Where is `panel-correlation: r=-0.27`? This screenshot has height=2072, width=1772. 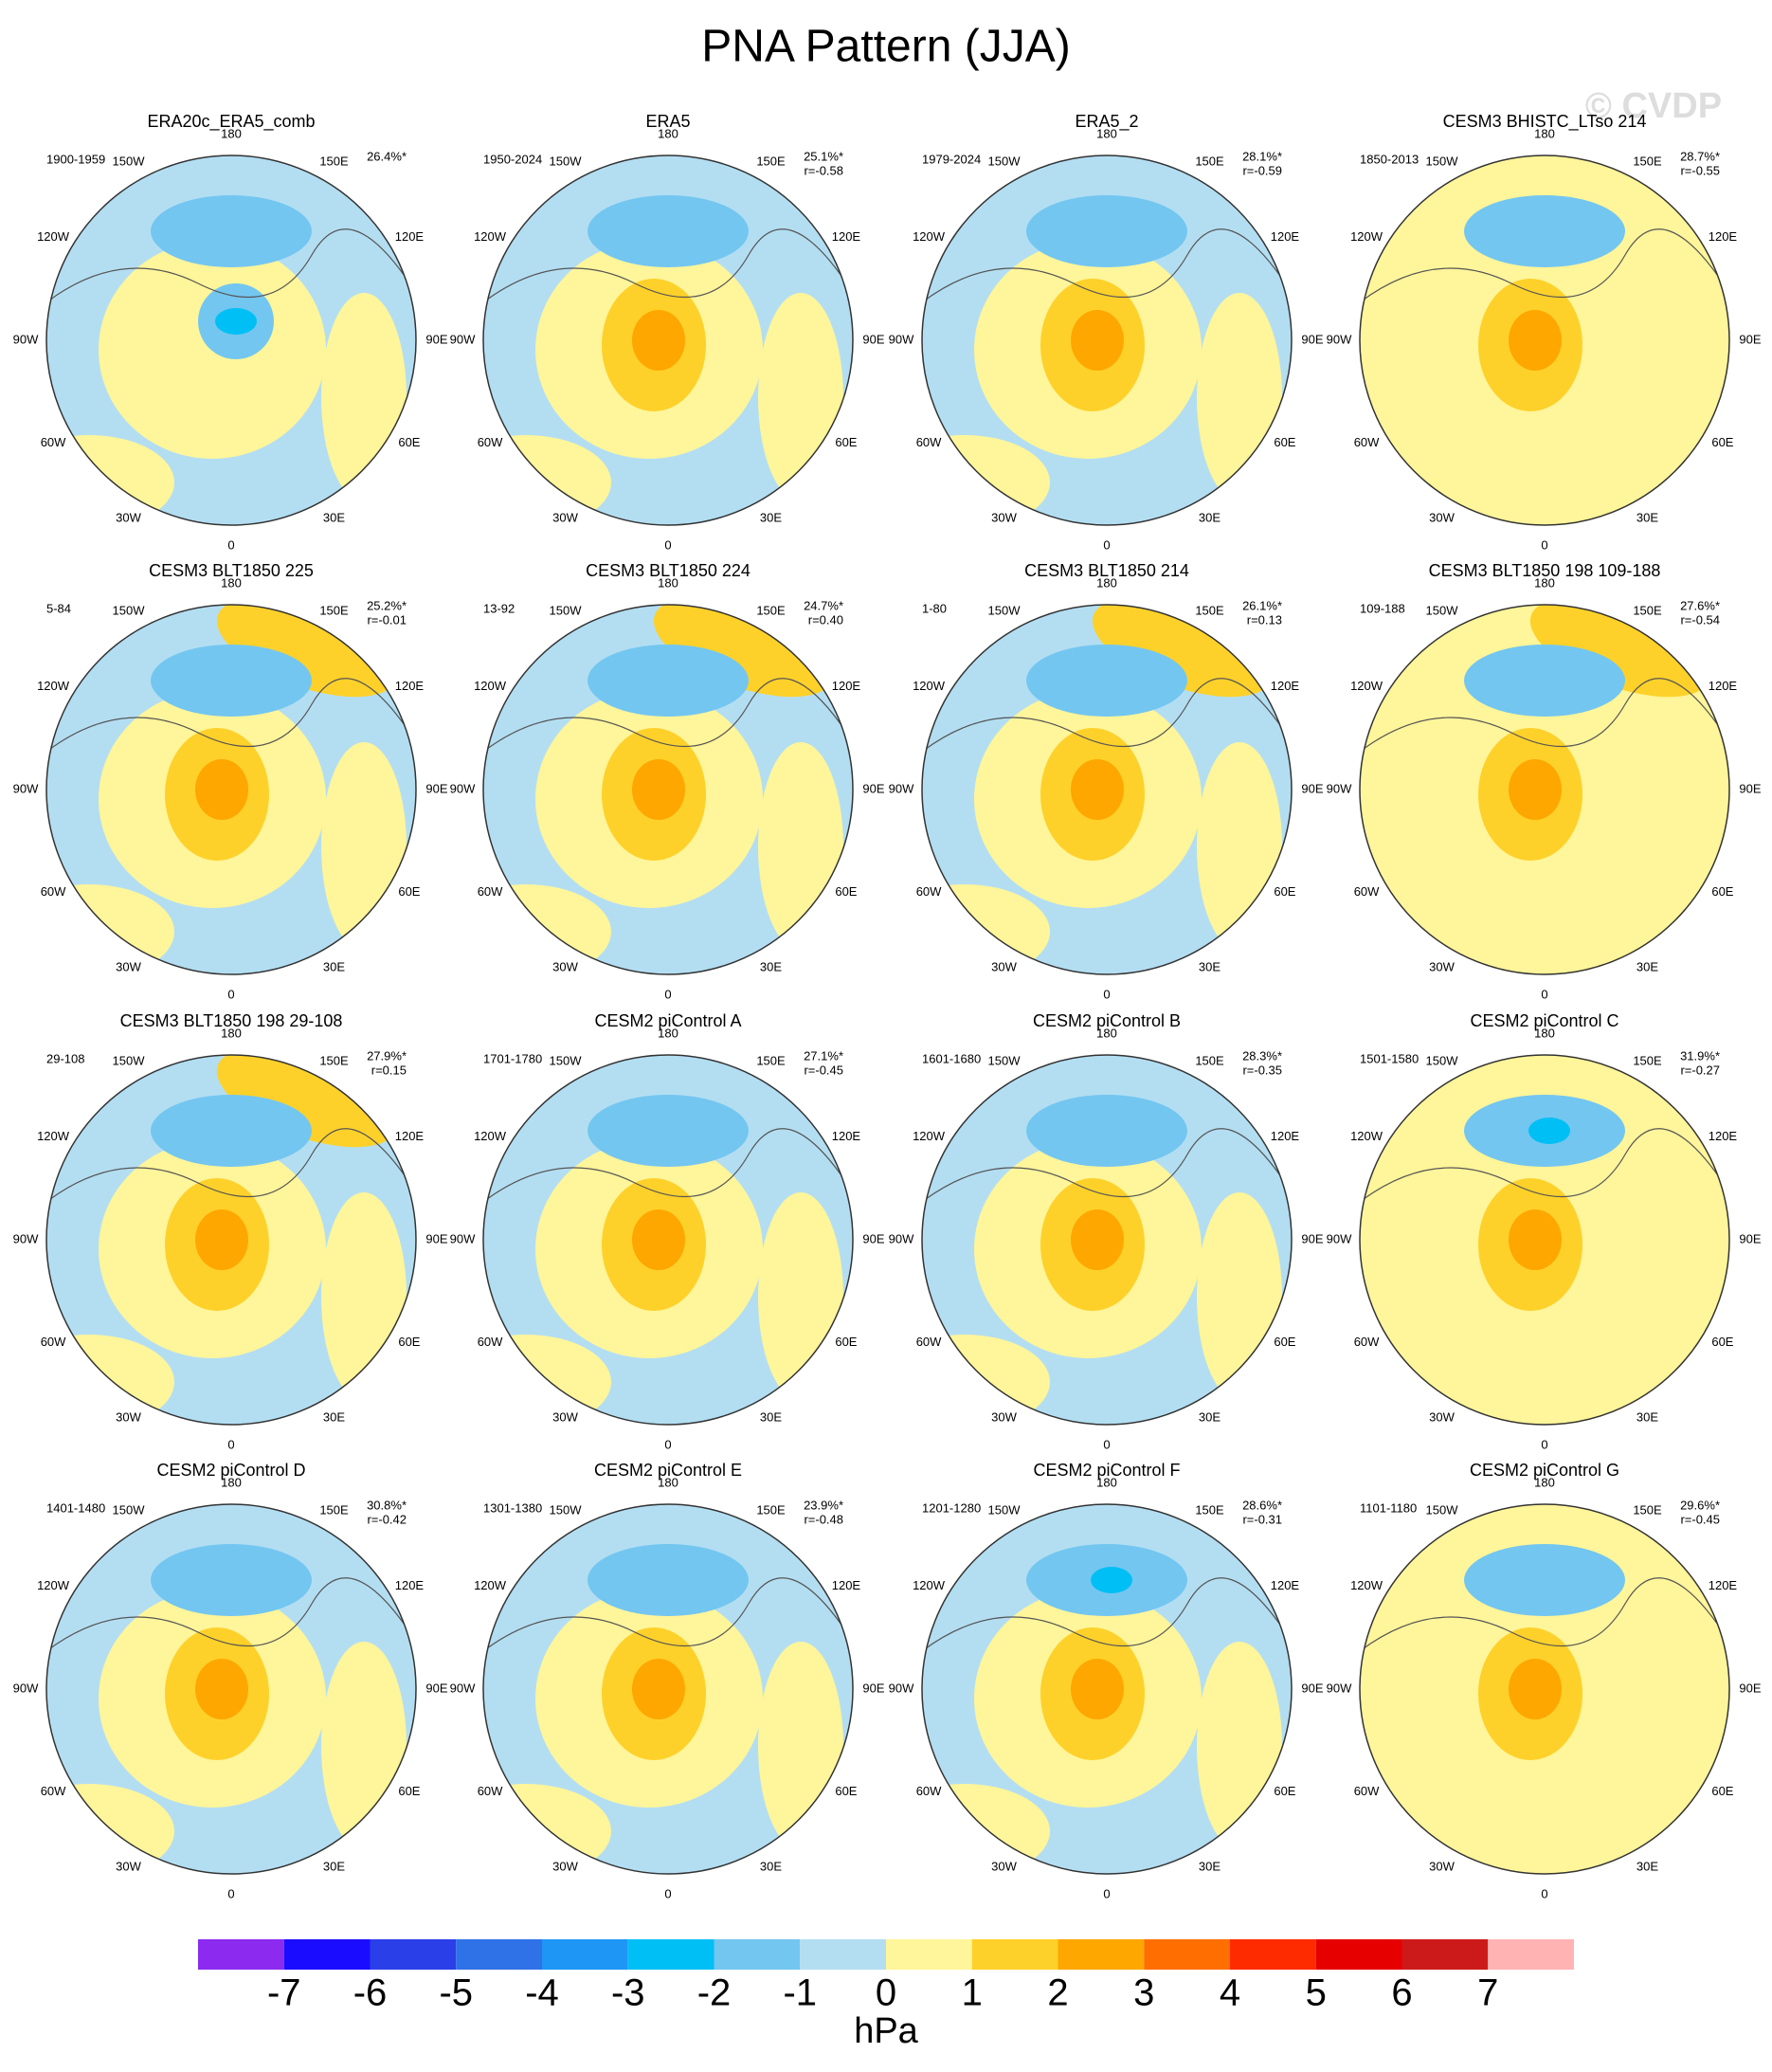 panel-correlation: r=-0.27 is located at coordinates (1700, 1070).